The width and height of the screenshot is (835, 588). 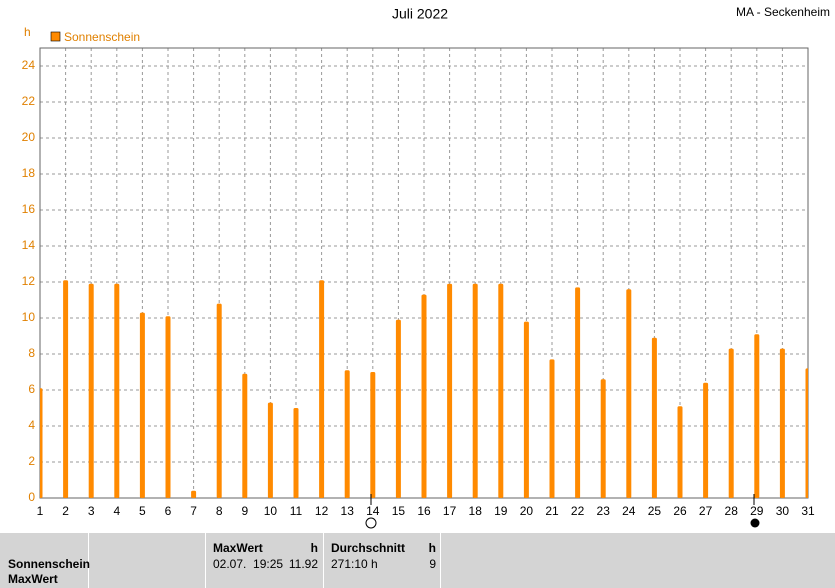 What do you see at coordinates (629, 511) in the screenshot?
I see `x-tick-label: 24` at bounding box center [629, 511].